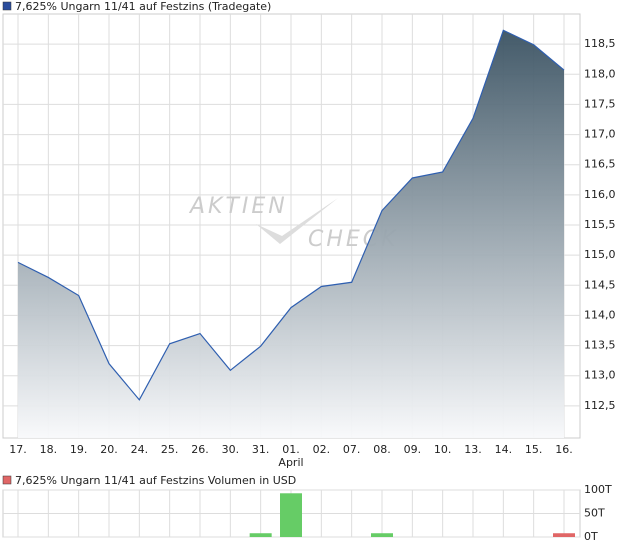  Describe the element at coordinates (600, 73) in the screenshot. I see `y-tick-label: 118,0` at that location.